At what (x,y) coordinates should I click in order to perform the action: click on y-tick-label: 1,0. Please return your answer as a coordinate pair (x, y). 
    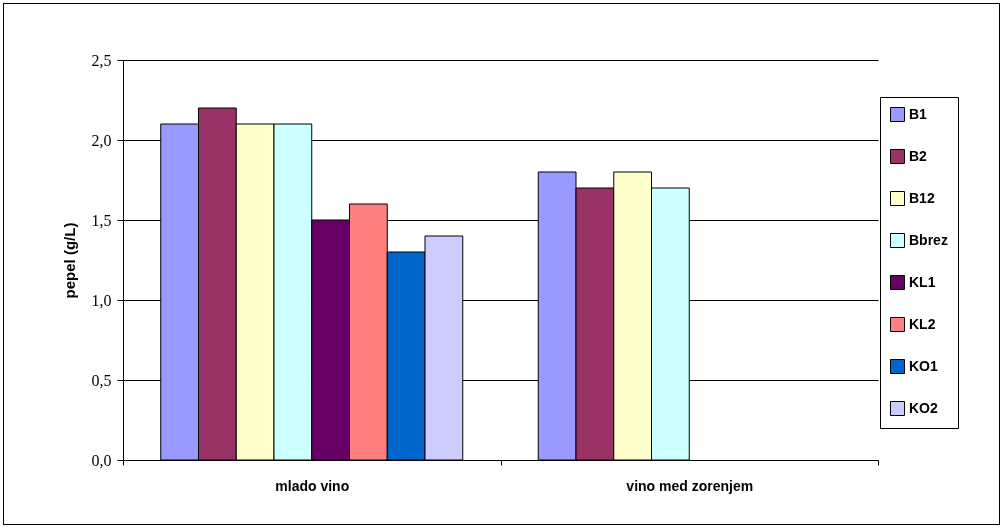
    Looking at the image, I should click on (101, 300).